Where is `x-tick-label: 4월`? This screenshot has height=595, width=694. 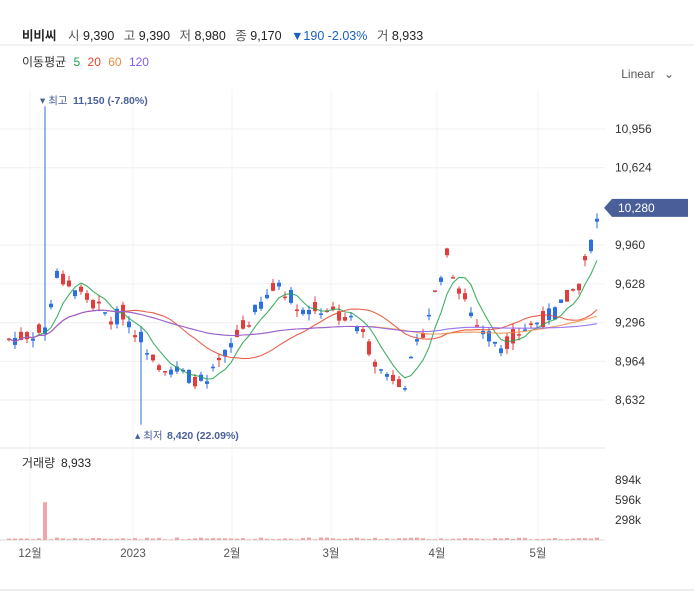
x-tick-label: 4월 is located at coordinates (437, 553).